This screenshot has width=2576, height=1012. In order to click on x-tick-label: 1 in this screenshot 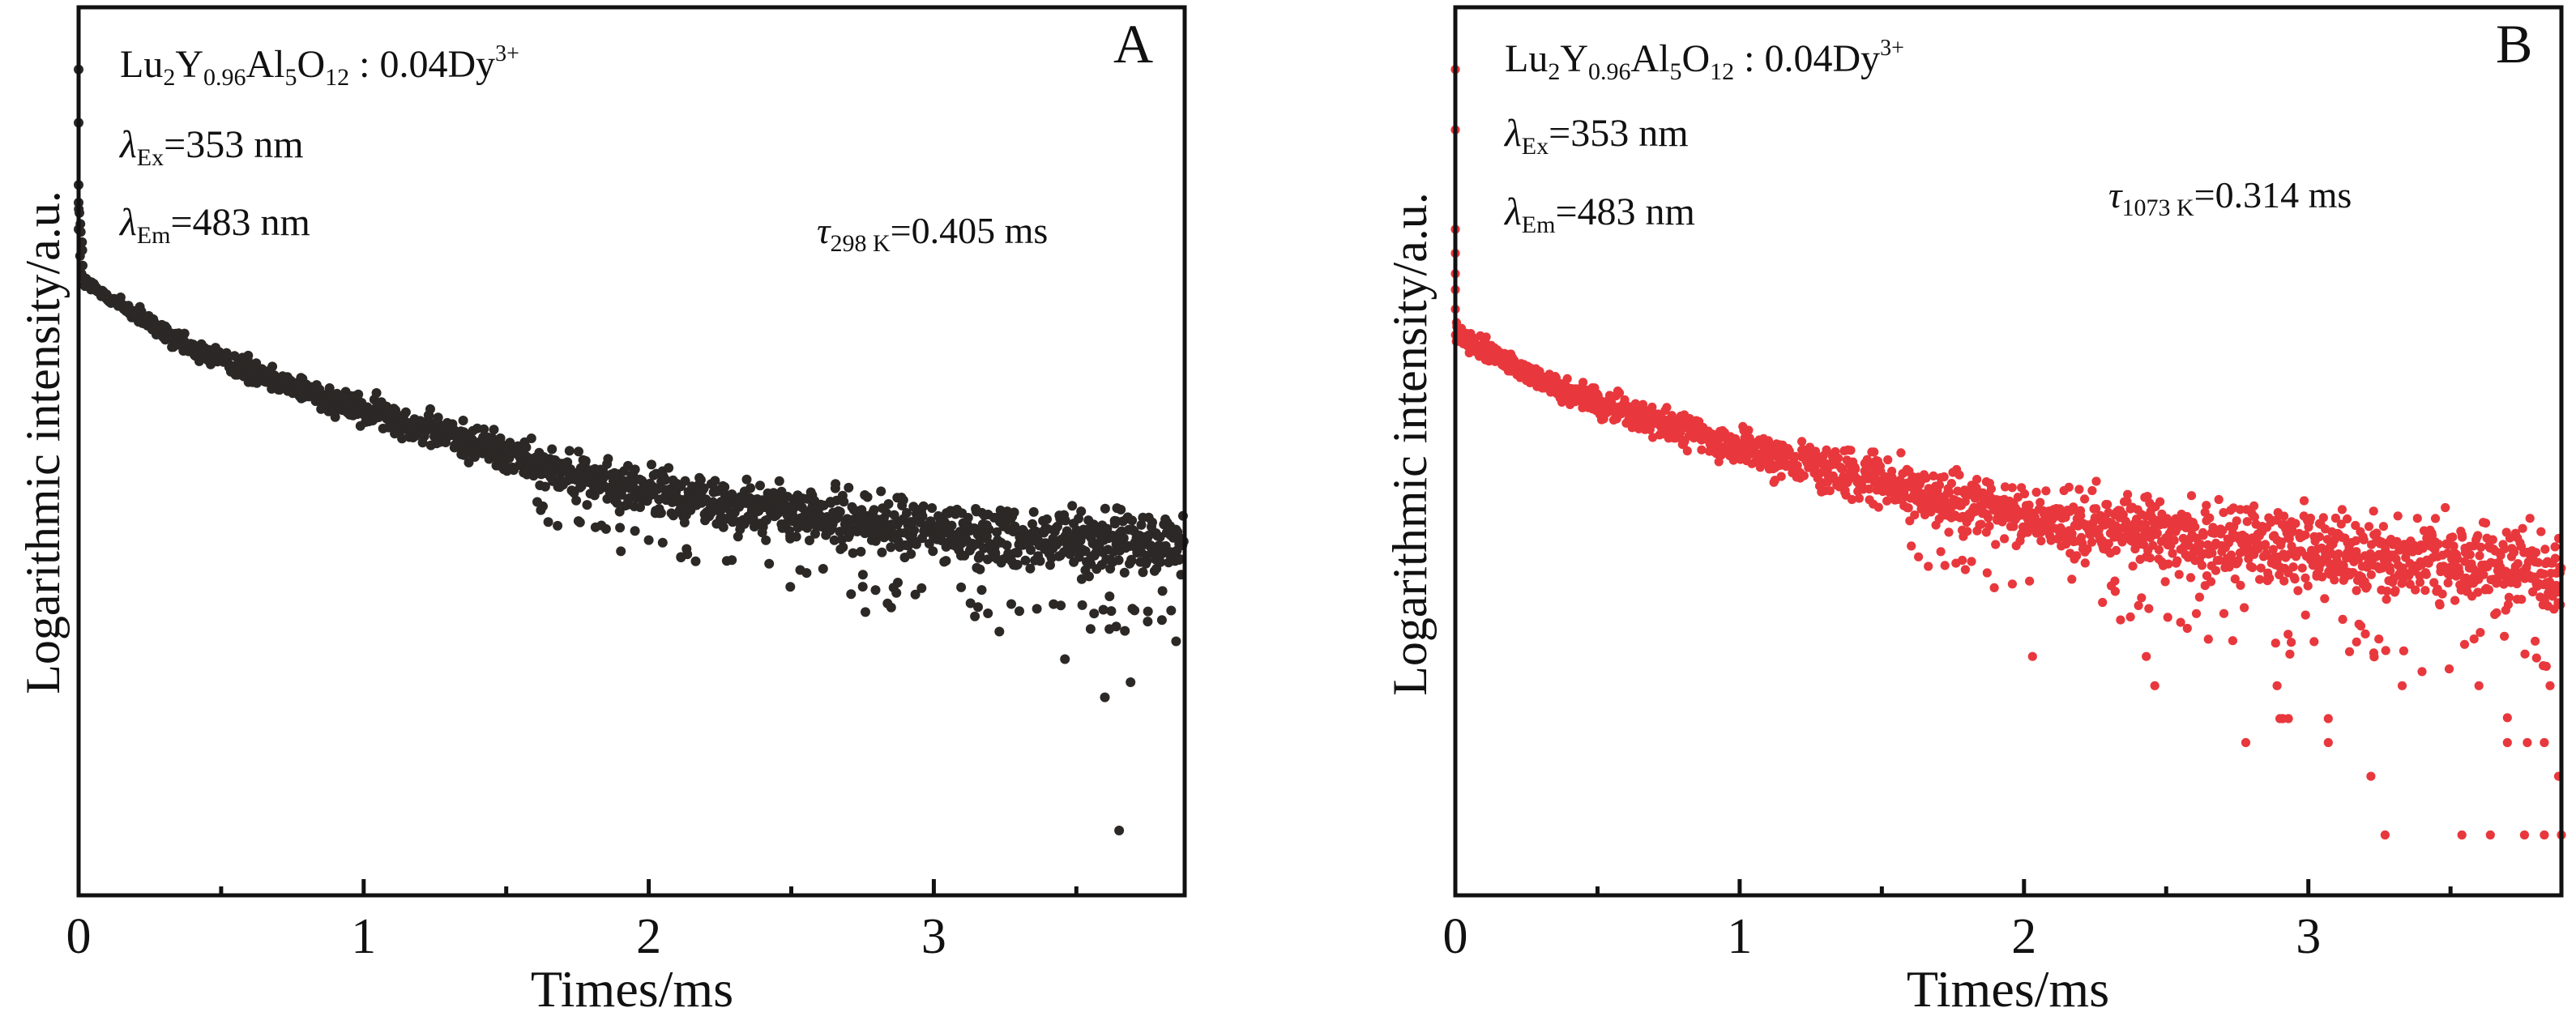, I will do `click(1739, 937)`.